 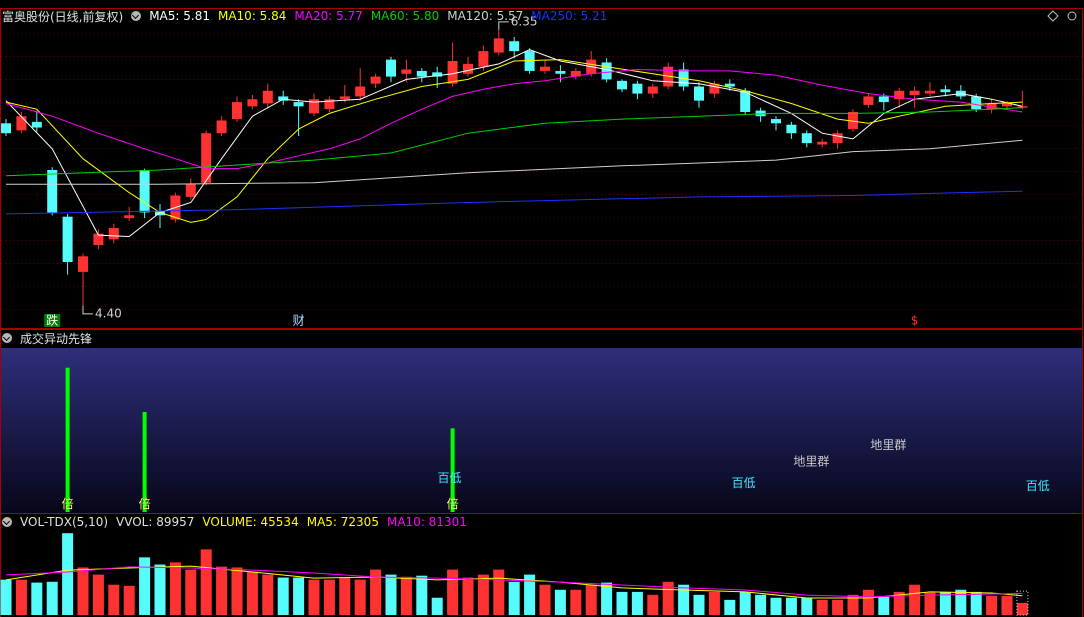 What do you see at coordinates (250, 522) in the screenshot?
I see `readout: VOLUME45534` at bounding box center [250, 522].